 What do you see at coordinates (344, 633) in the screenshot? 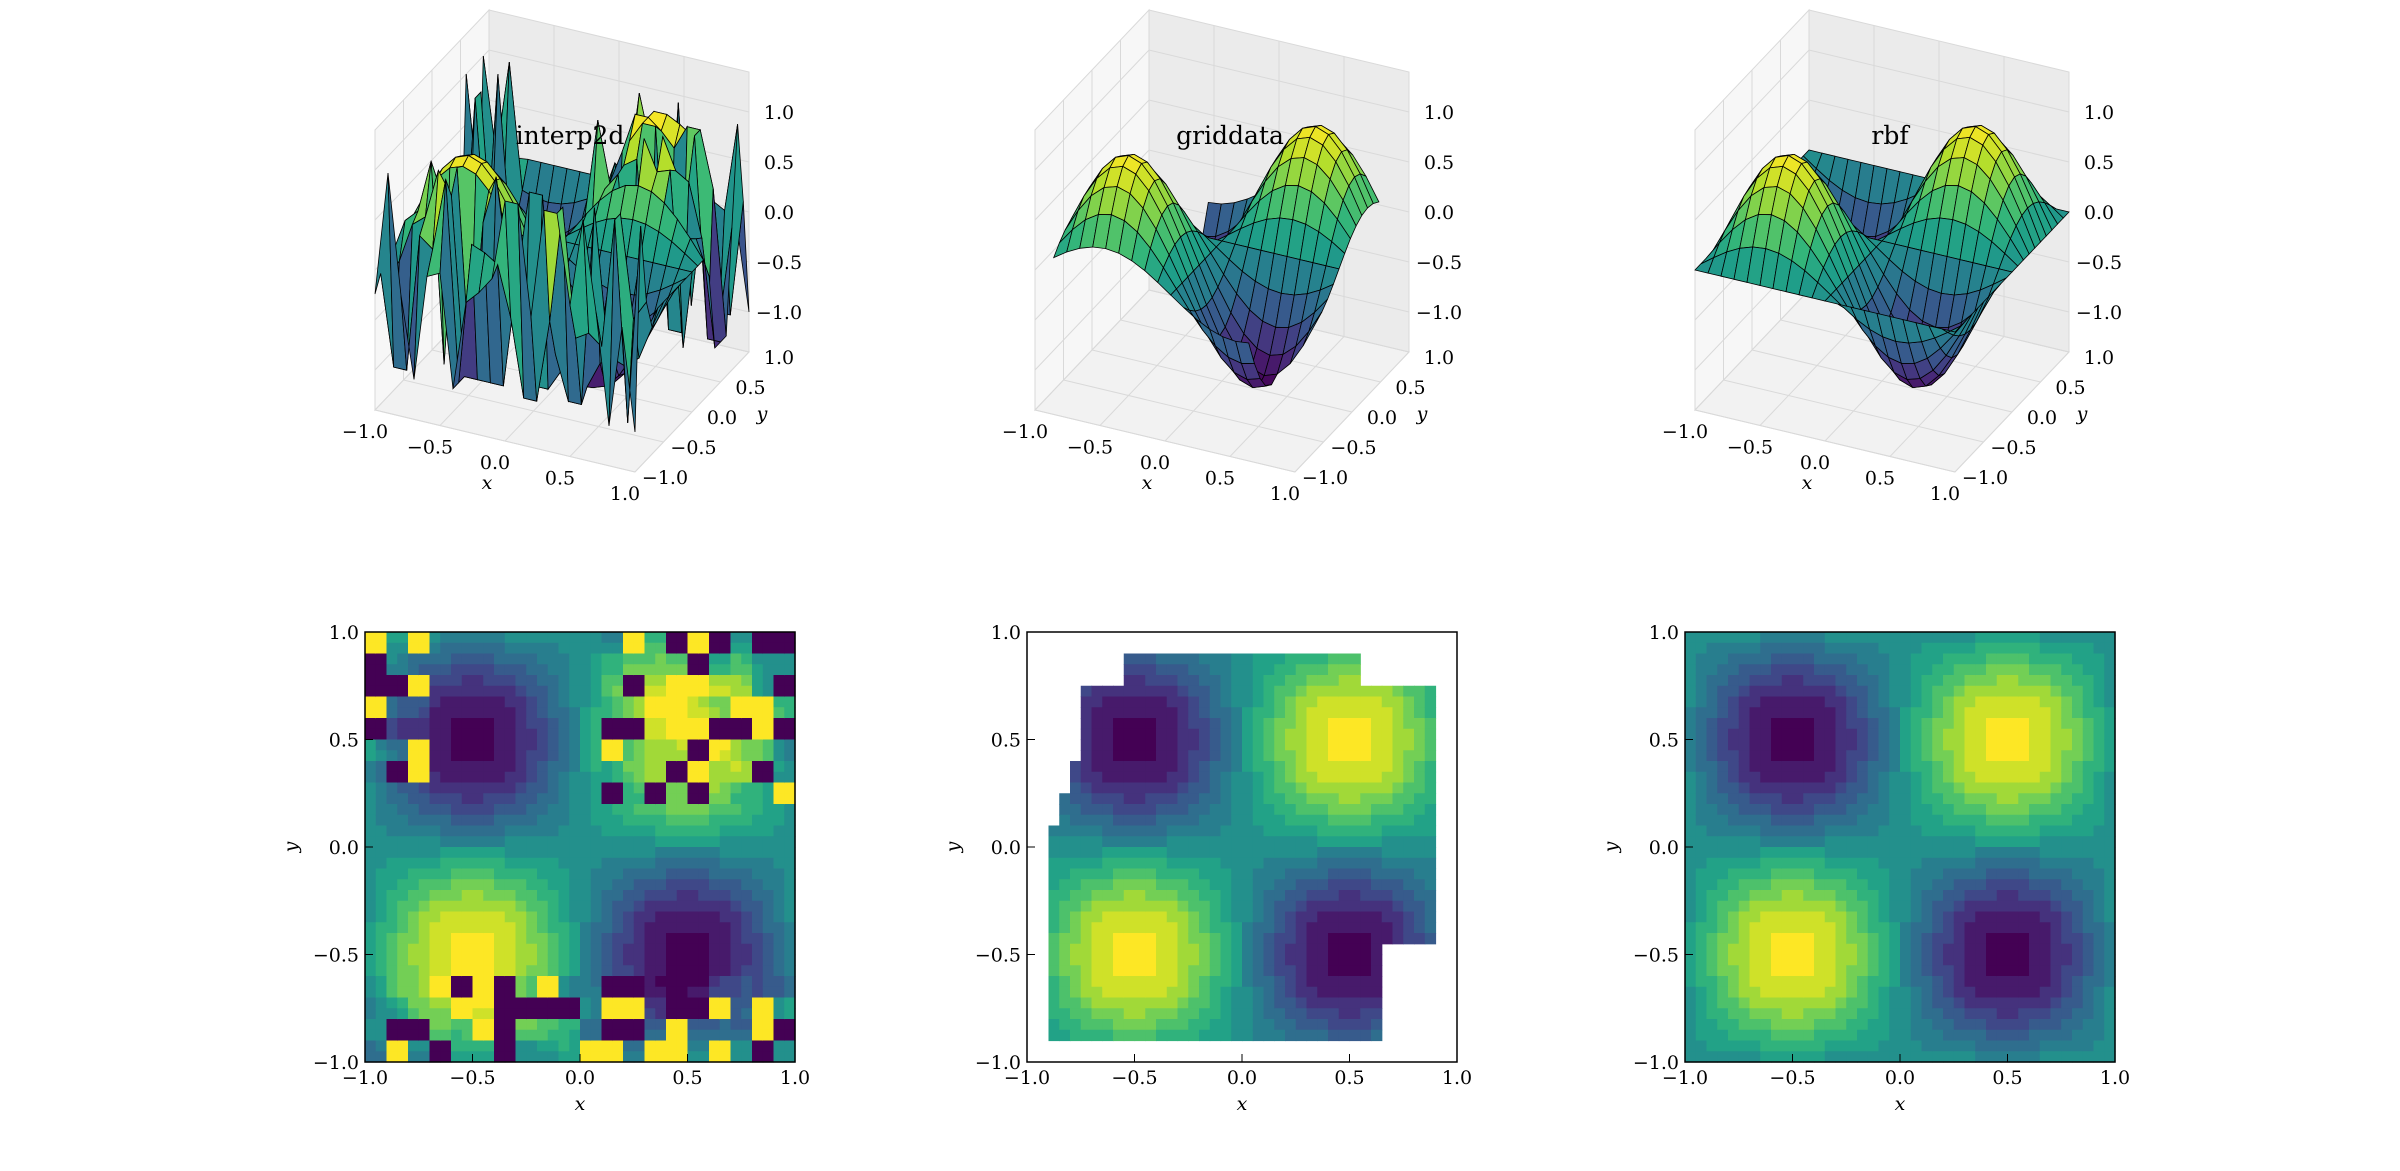
I see `y-tick-label: 1.0` at bounding box center [344, 633].